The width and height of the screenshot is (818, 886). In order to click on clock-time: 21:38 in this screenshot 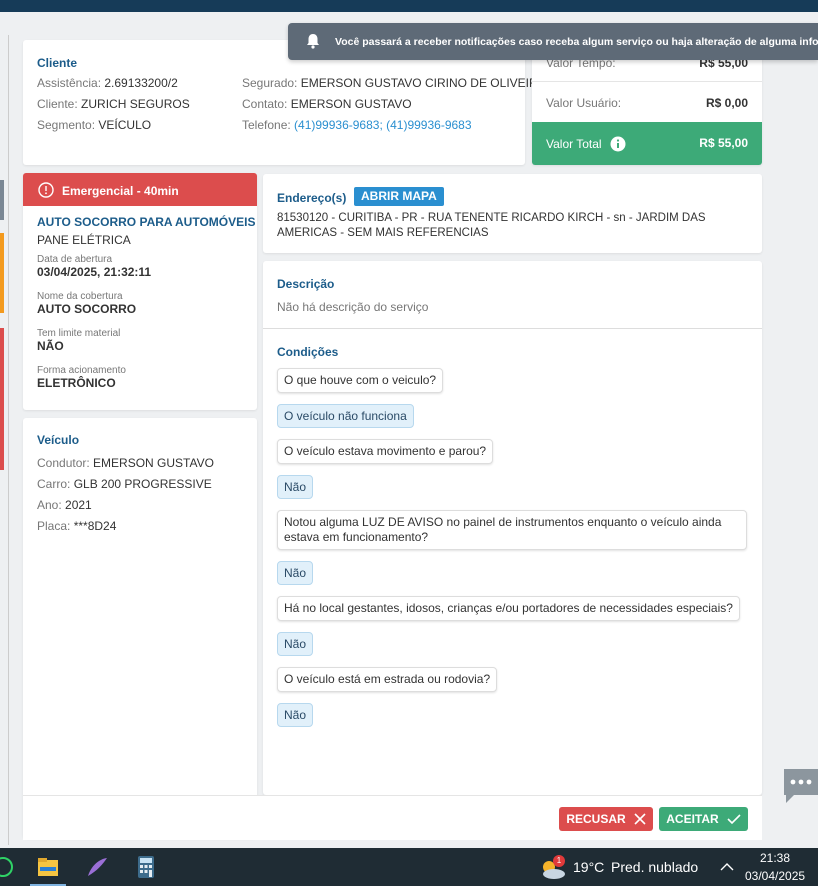, I will do `click(775, 858)`.